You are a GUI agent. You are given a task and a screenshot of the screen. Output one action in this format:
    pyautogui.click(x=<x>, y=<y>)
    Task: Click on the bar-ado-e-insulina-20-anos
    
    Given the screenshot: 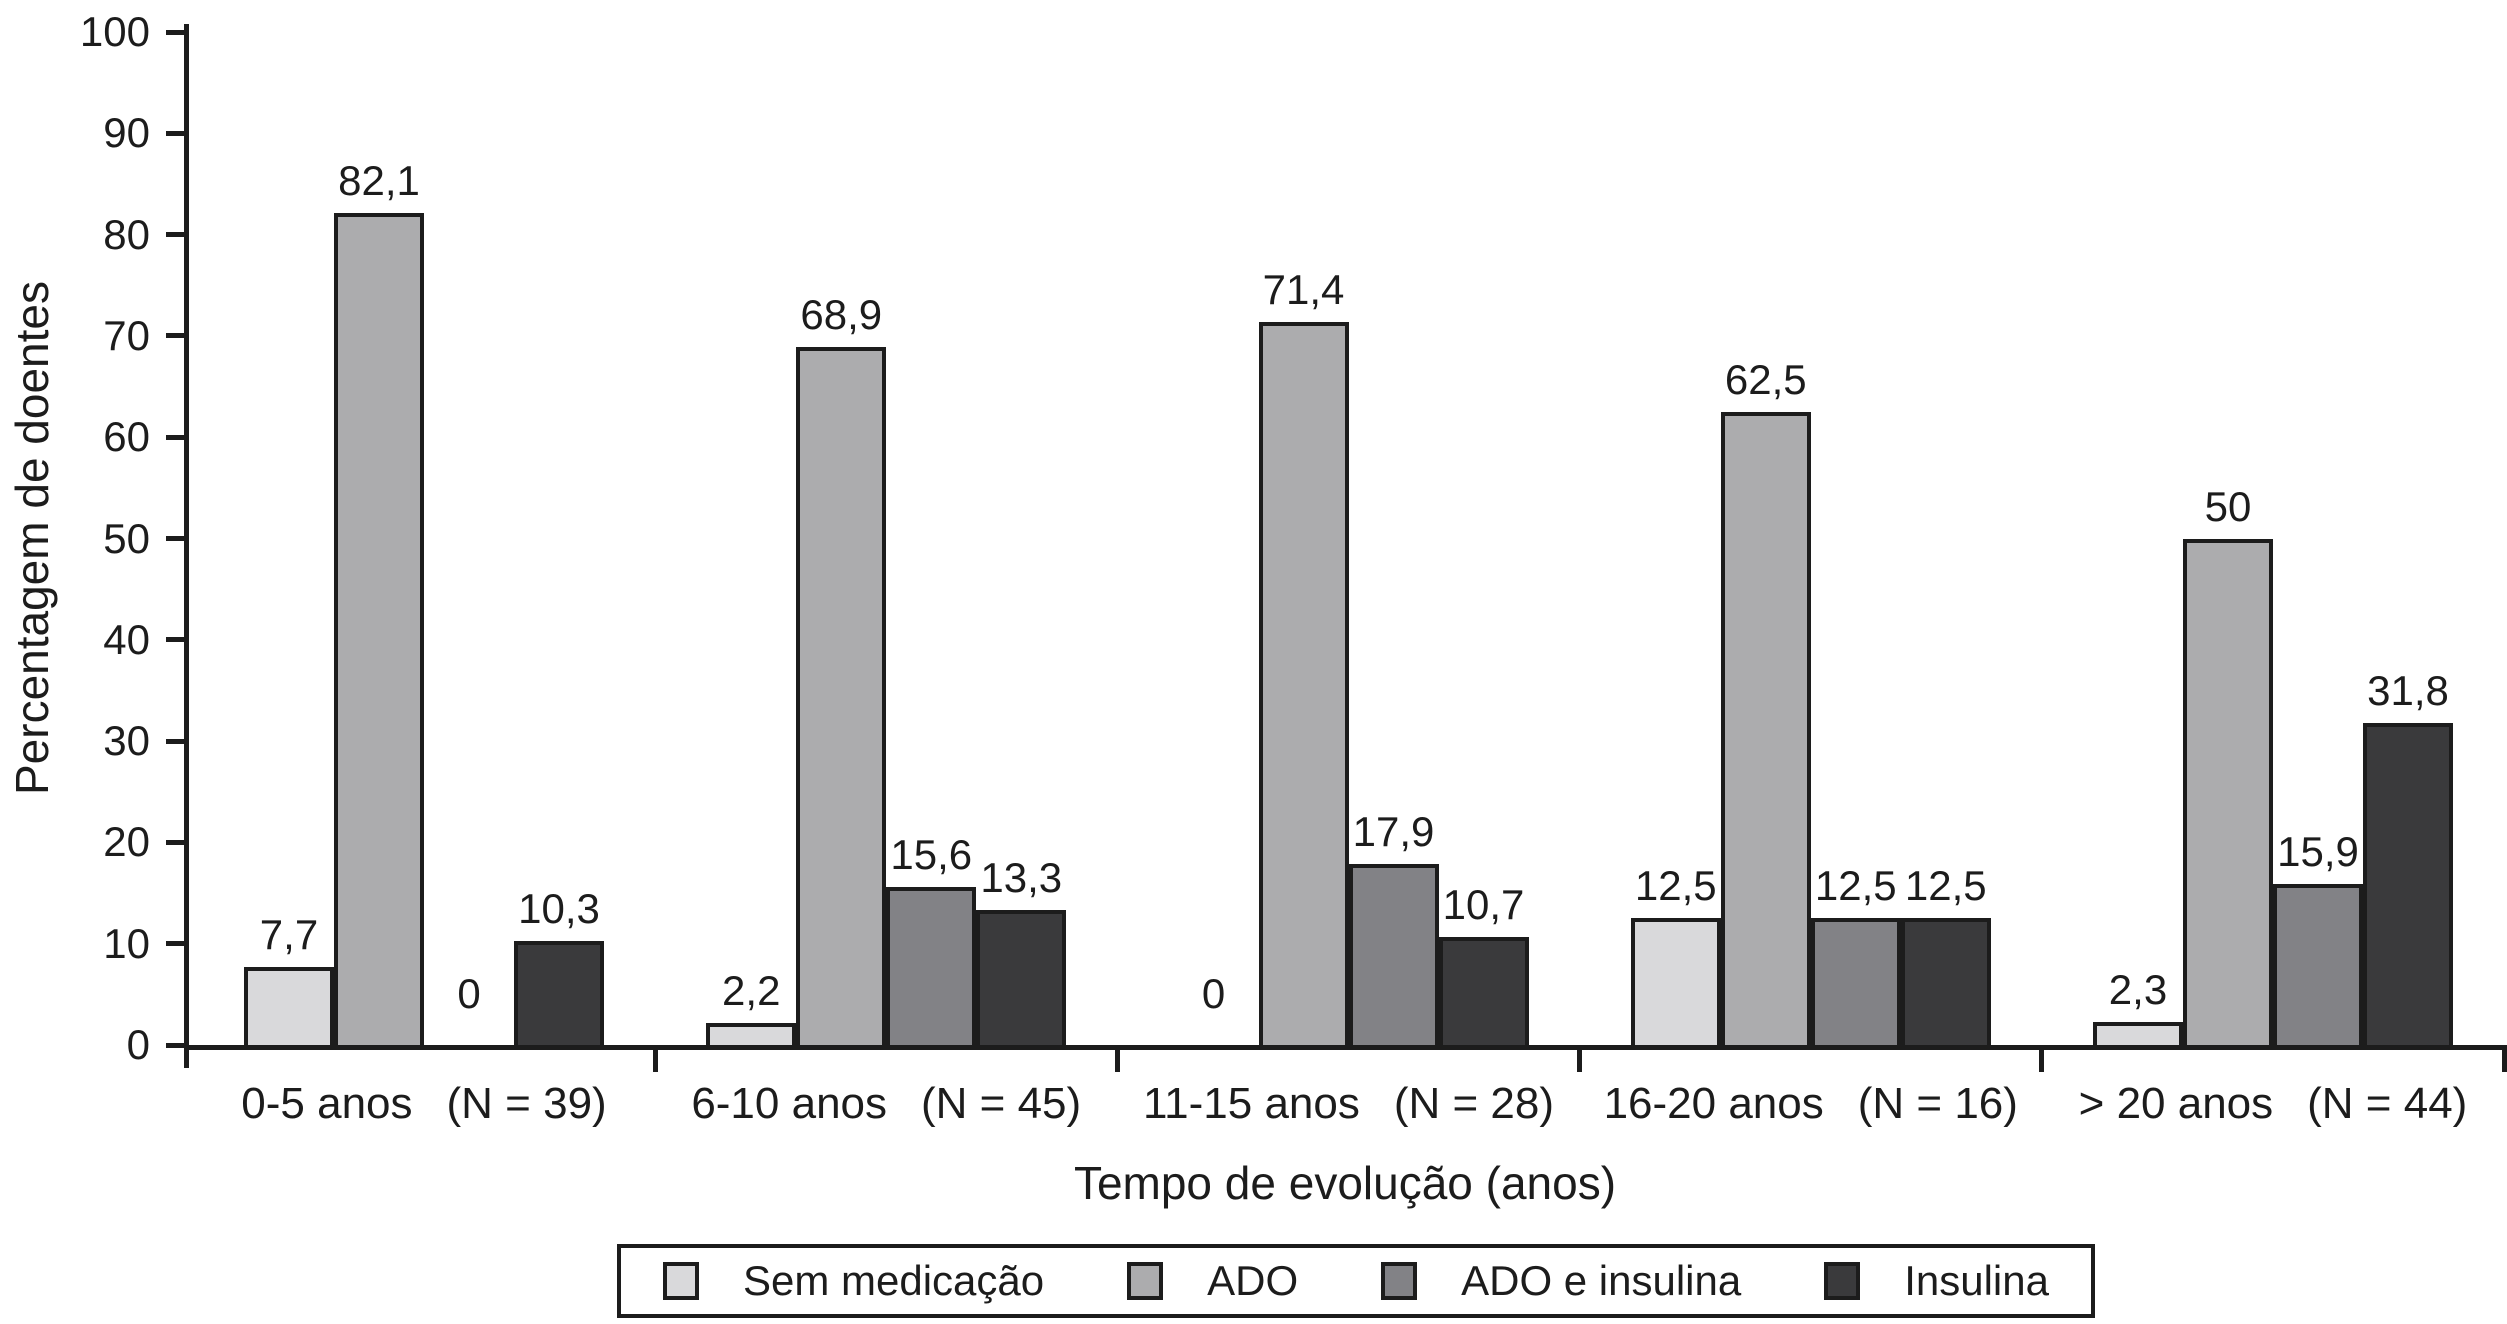 What is the action you would take?
    pyautogui.click(x=2318, y=964)
    